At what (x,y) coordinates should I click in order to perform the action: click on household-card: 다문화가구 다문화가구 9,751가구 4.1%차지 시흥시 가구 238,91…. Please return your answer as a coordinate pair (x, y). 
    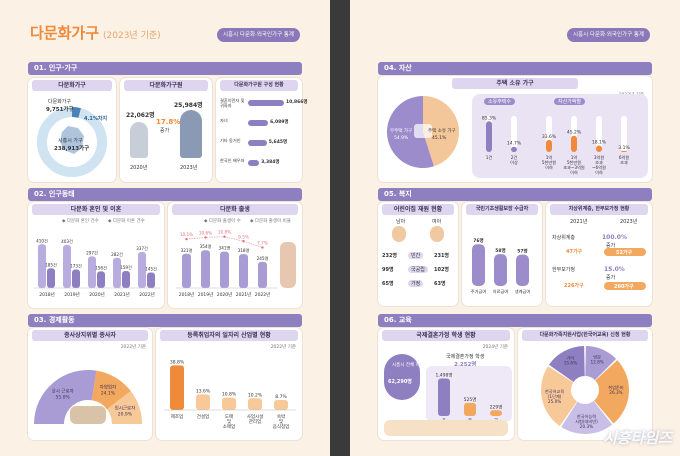
    Looking at the image, I should click on (72, 130).